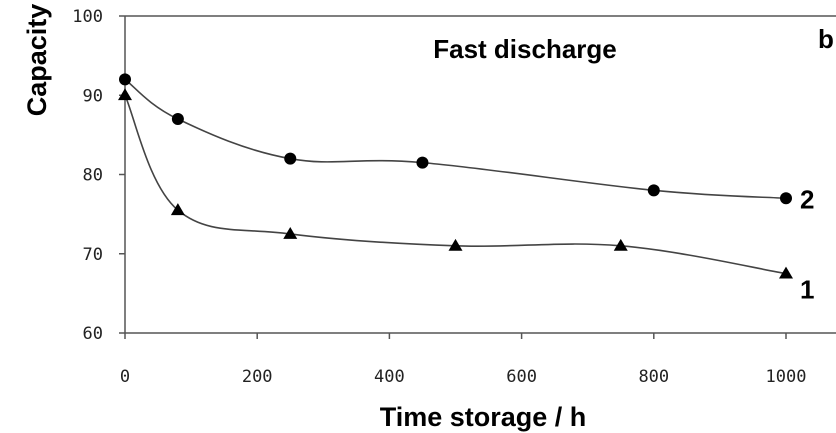 The width and height of the screenshot is (836, 433). I want to click on x-tick-label: 800, so click(653, 377).